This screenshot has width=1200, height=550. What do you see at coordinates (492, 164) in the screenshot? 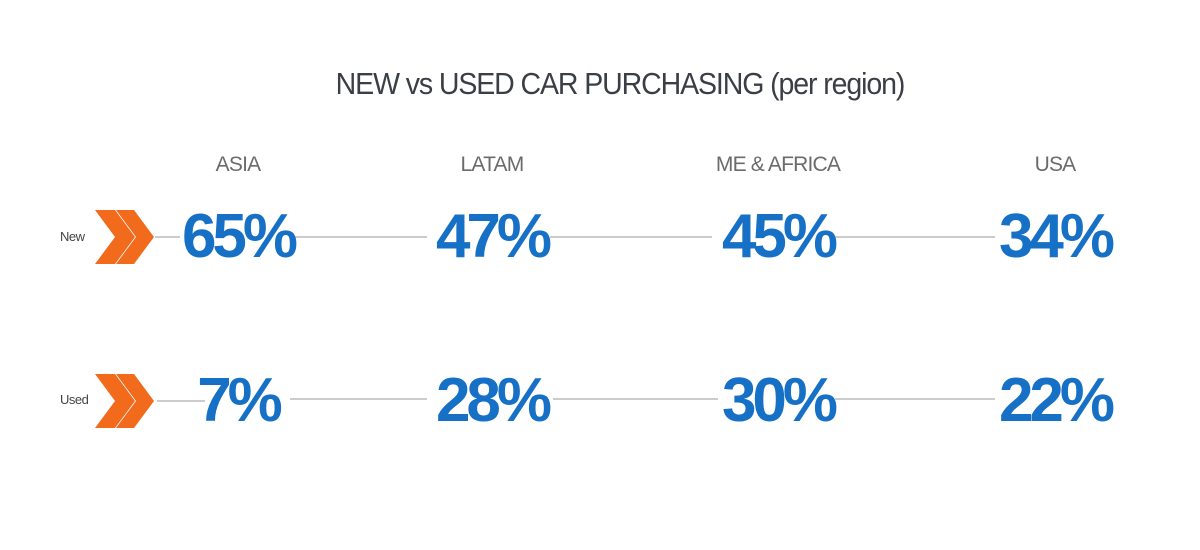
I see `column-header: LATAM` at bounding box center [492, 164].